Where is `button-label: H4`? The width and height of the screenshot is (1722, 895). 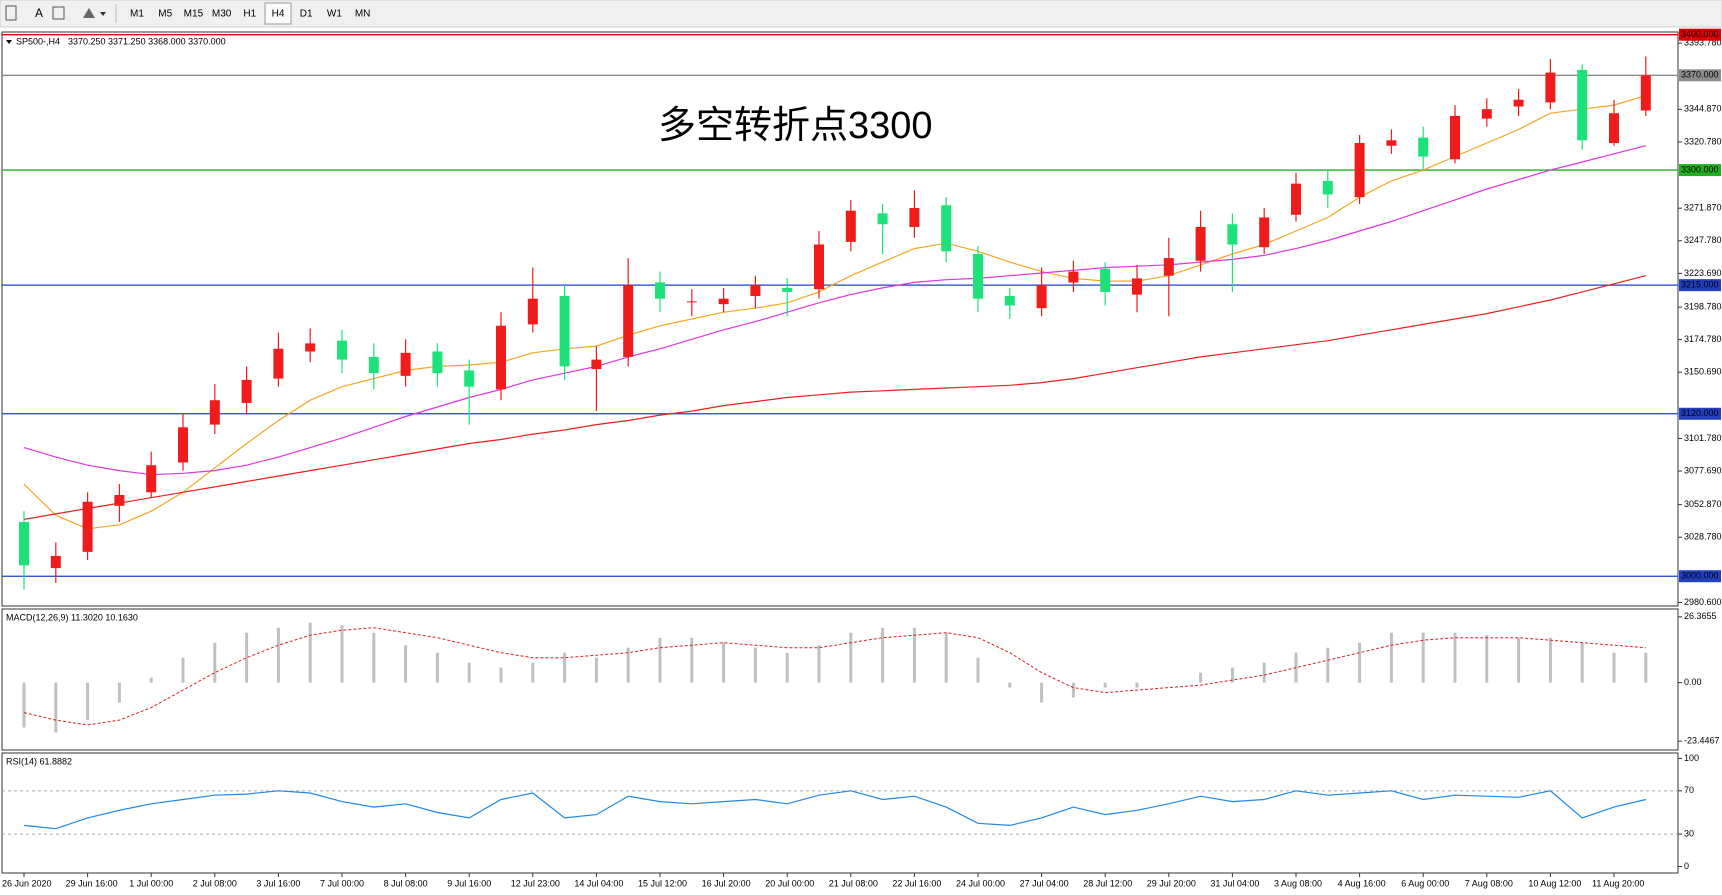
button-label: H4 is located at coordinates (278, 14).